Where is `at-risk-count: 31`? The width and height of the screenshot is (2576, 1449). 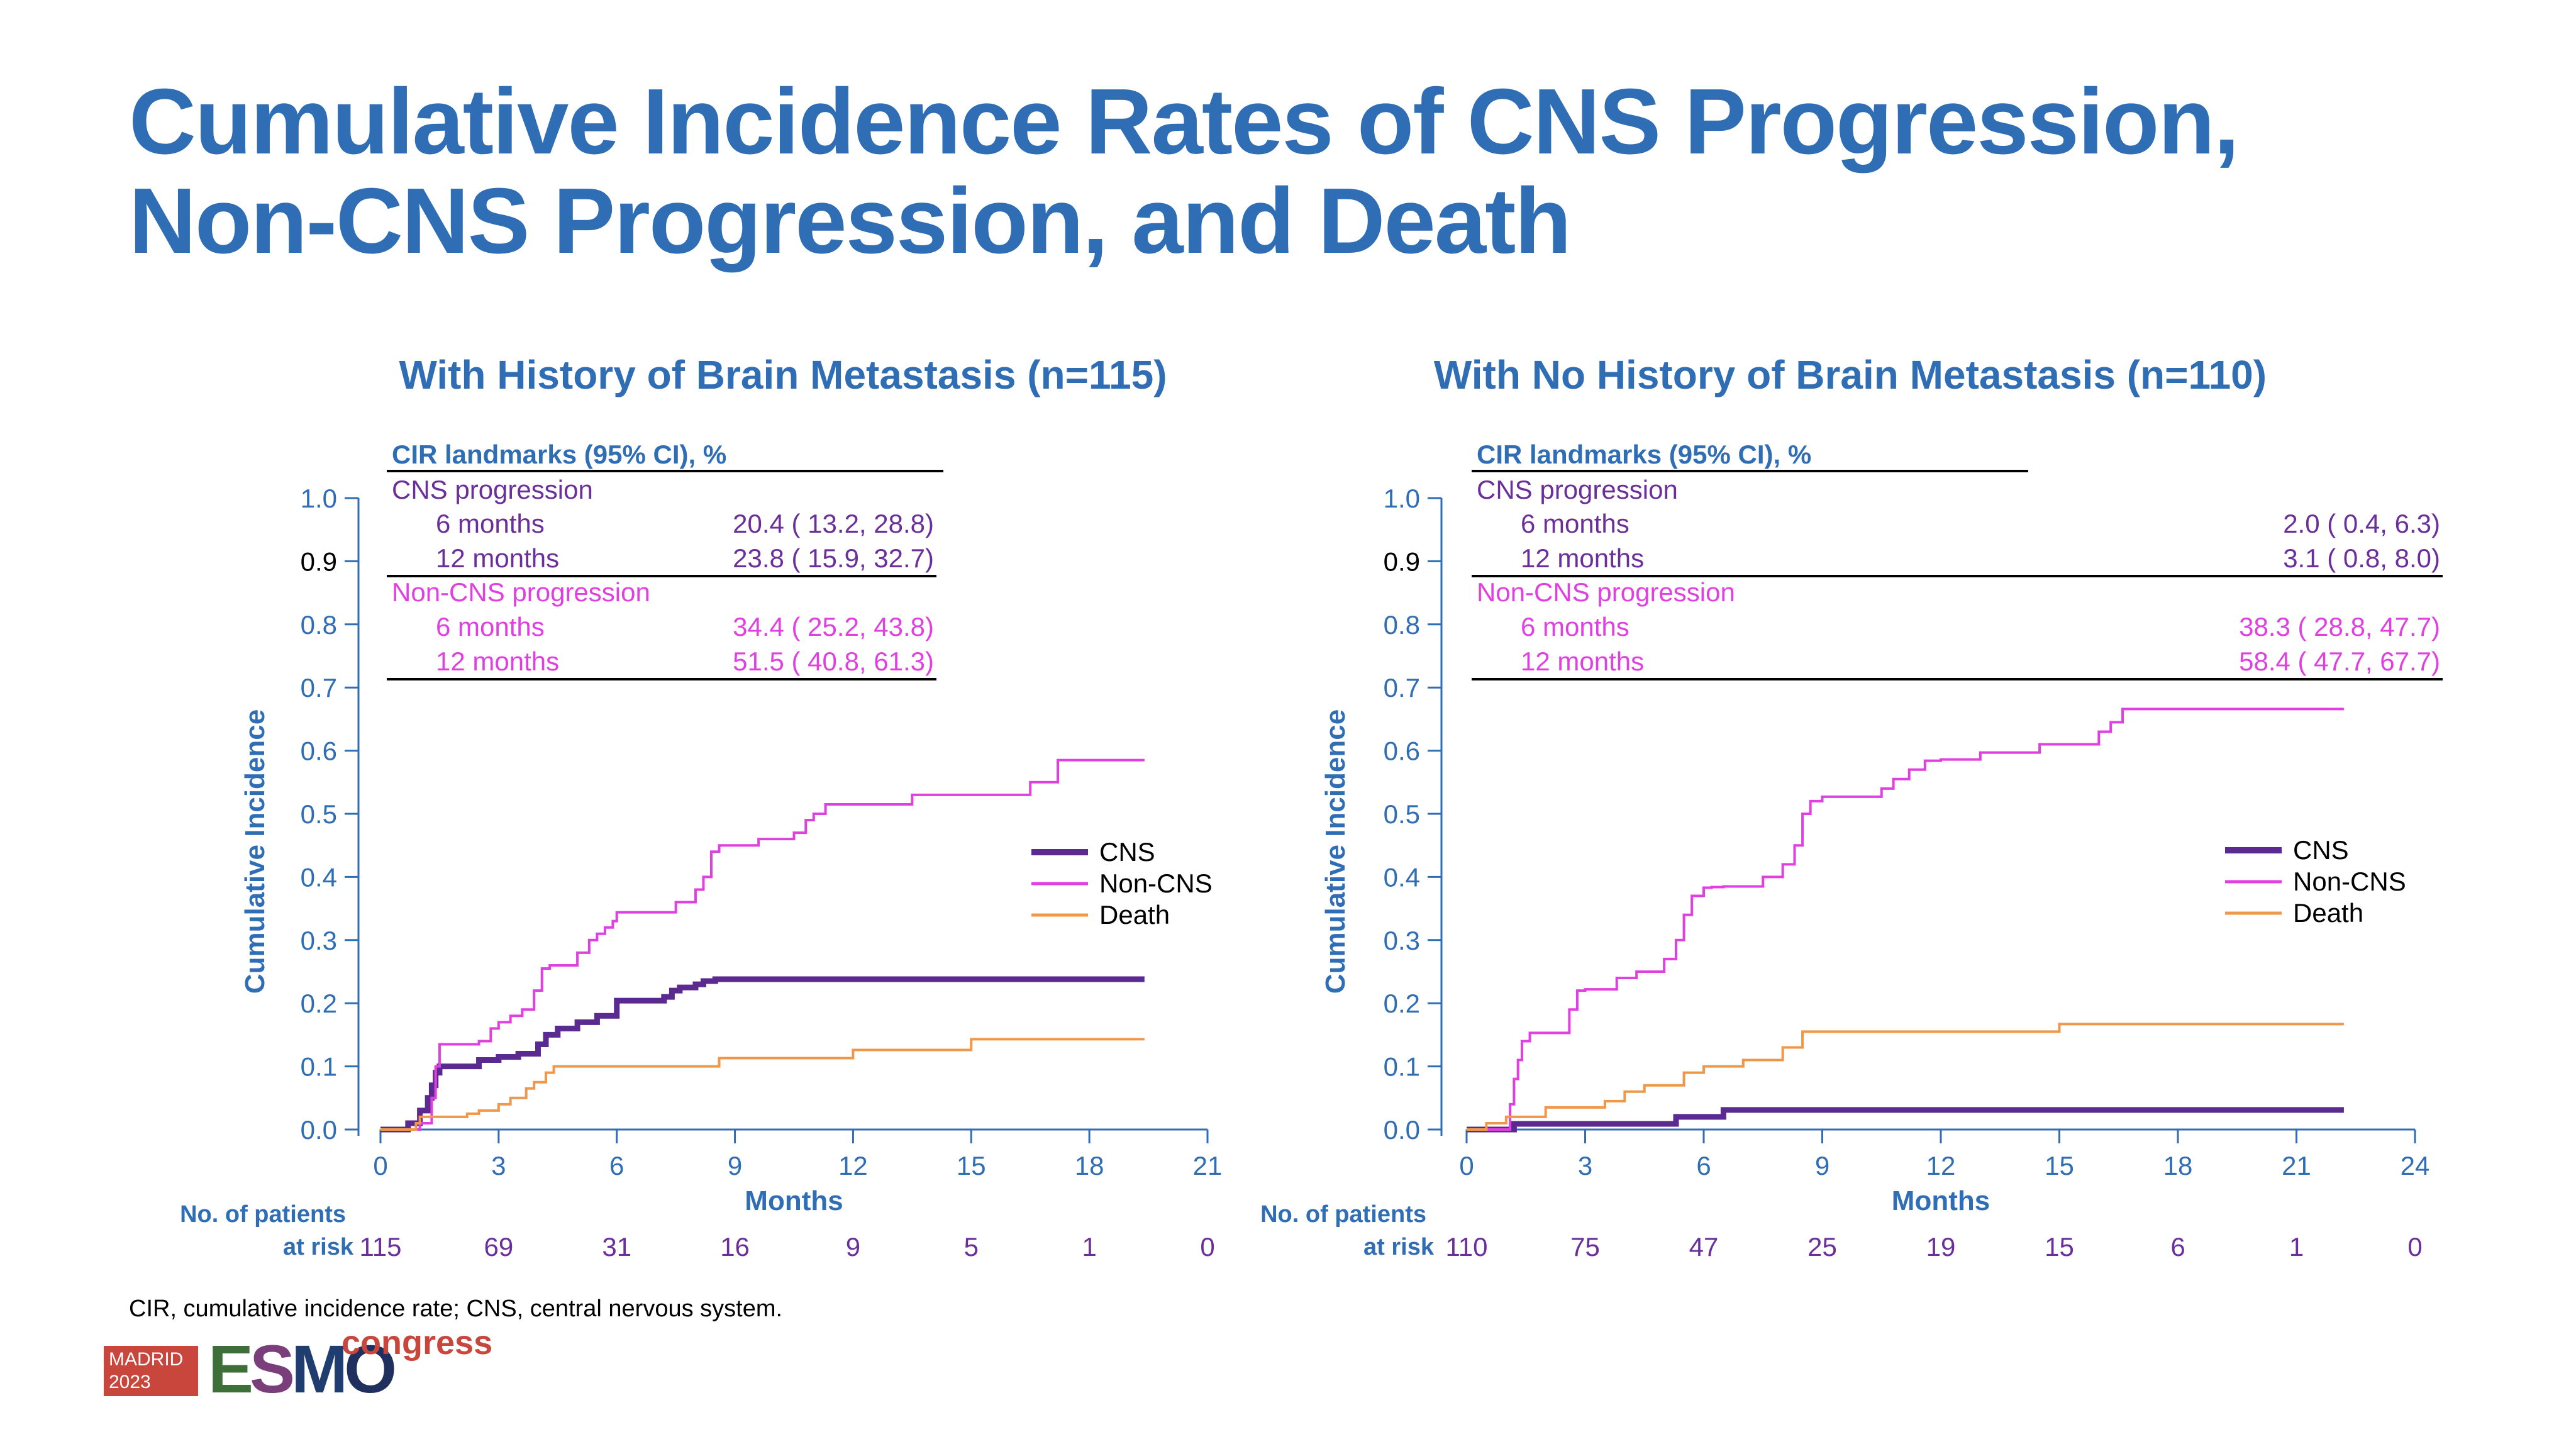 at-risk-count: 31 is located at coordinates (616, 1247).